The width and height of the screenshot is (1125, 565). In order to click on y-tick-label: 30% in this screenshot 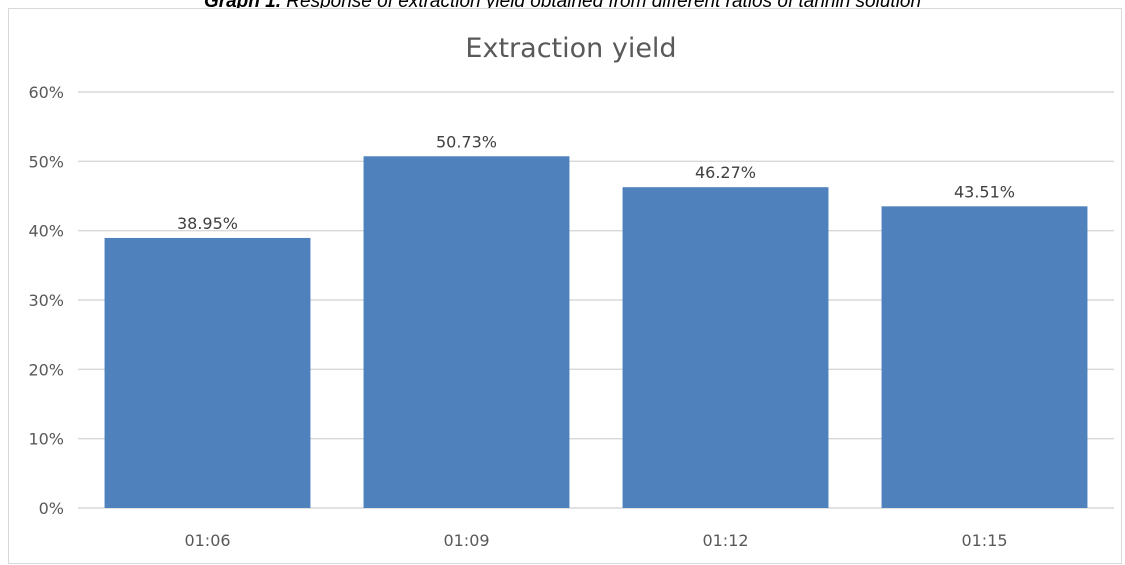, I will do `click(46, 300)`.